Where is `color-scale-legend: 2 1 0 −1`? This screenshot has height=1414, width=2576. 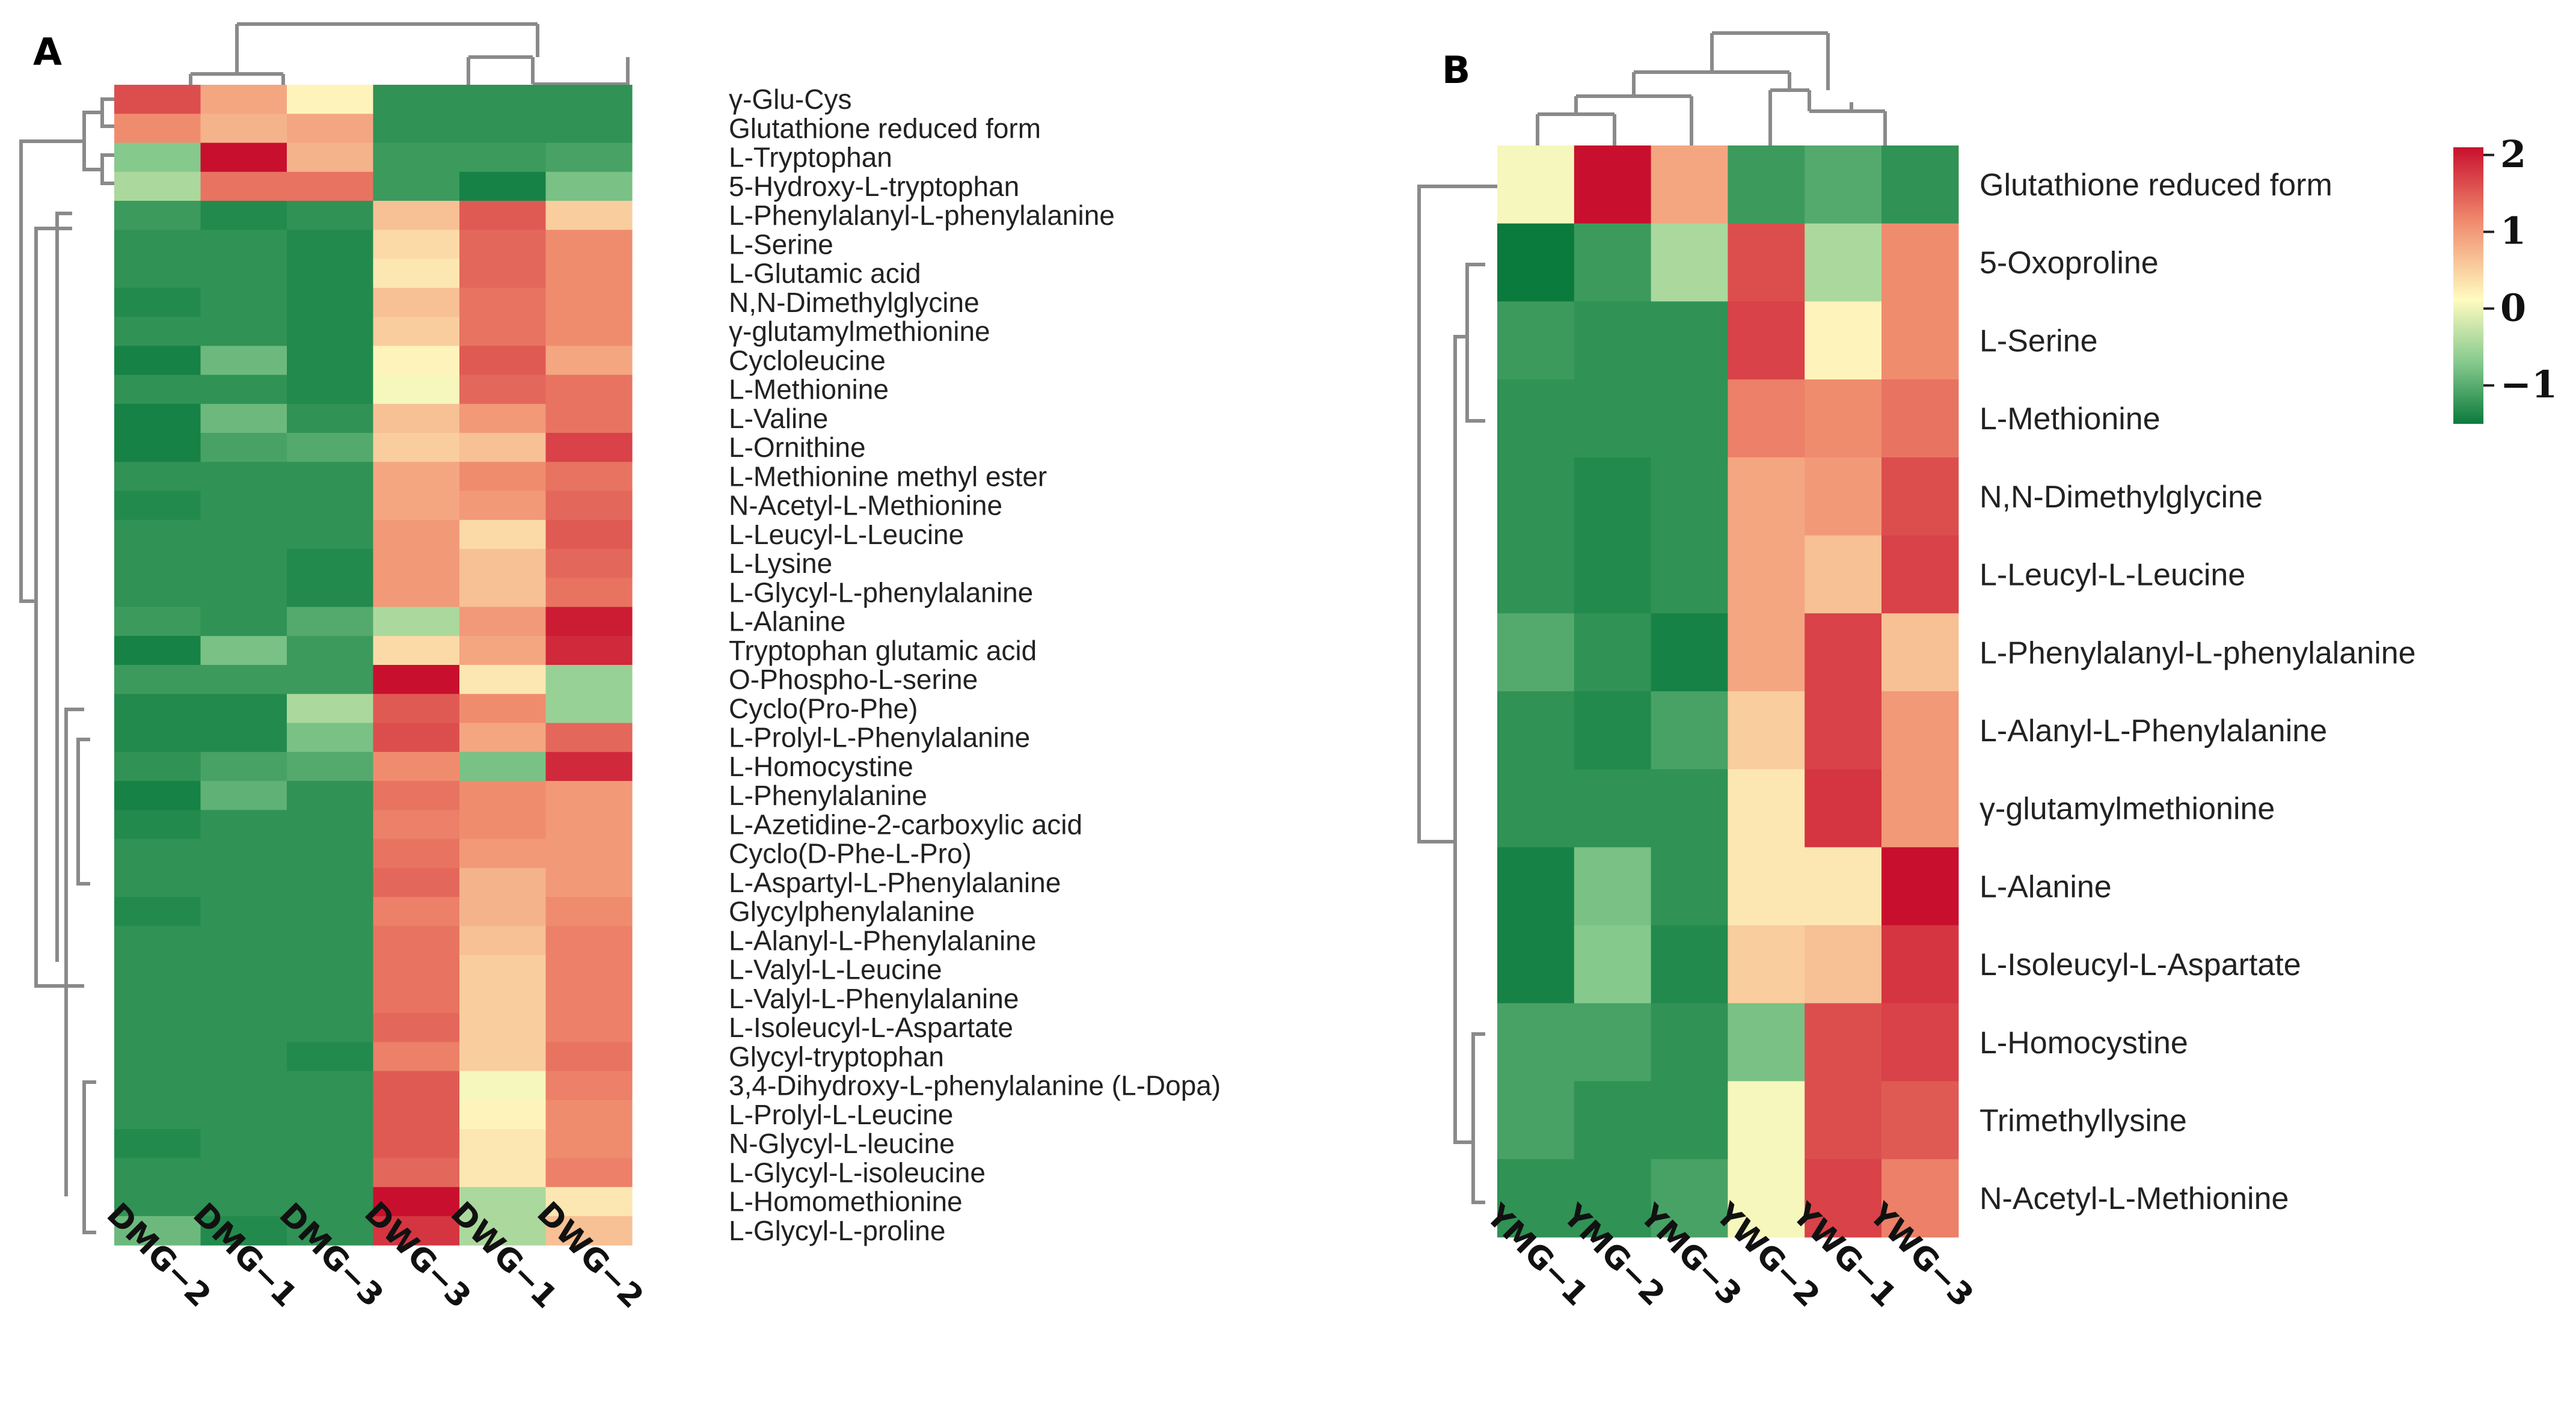
color-scale-legend: 2 1 0 −1 is located at coordinates (2505, 278).